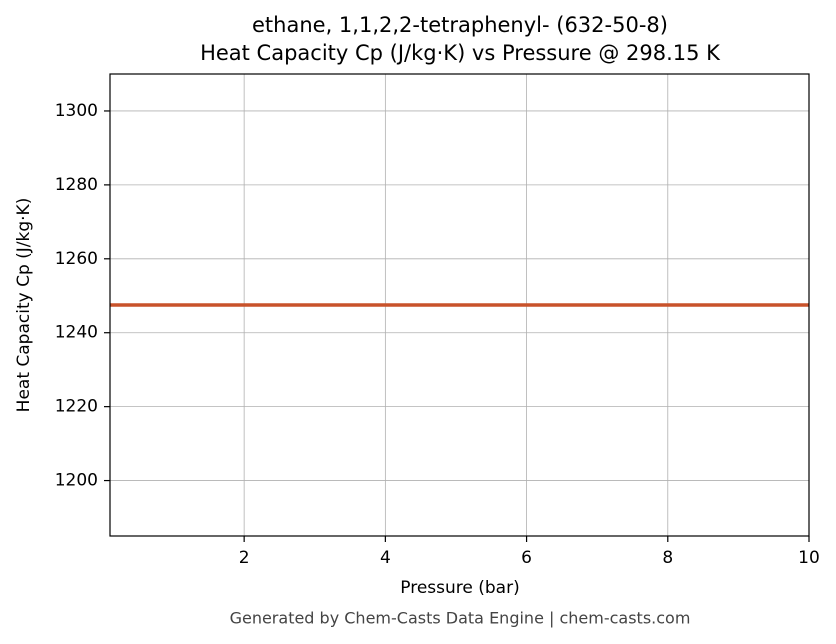 Image resolution: width=836 pixels, height=644 pixels. I want to click on y-tick-label: 1240, so click(76, 333).